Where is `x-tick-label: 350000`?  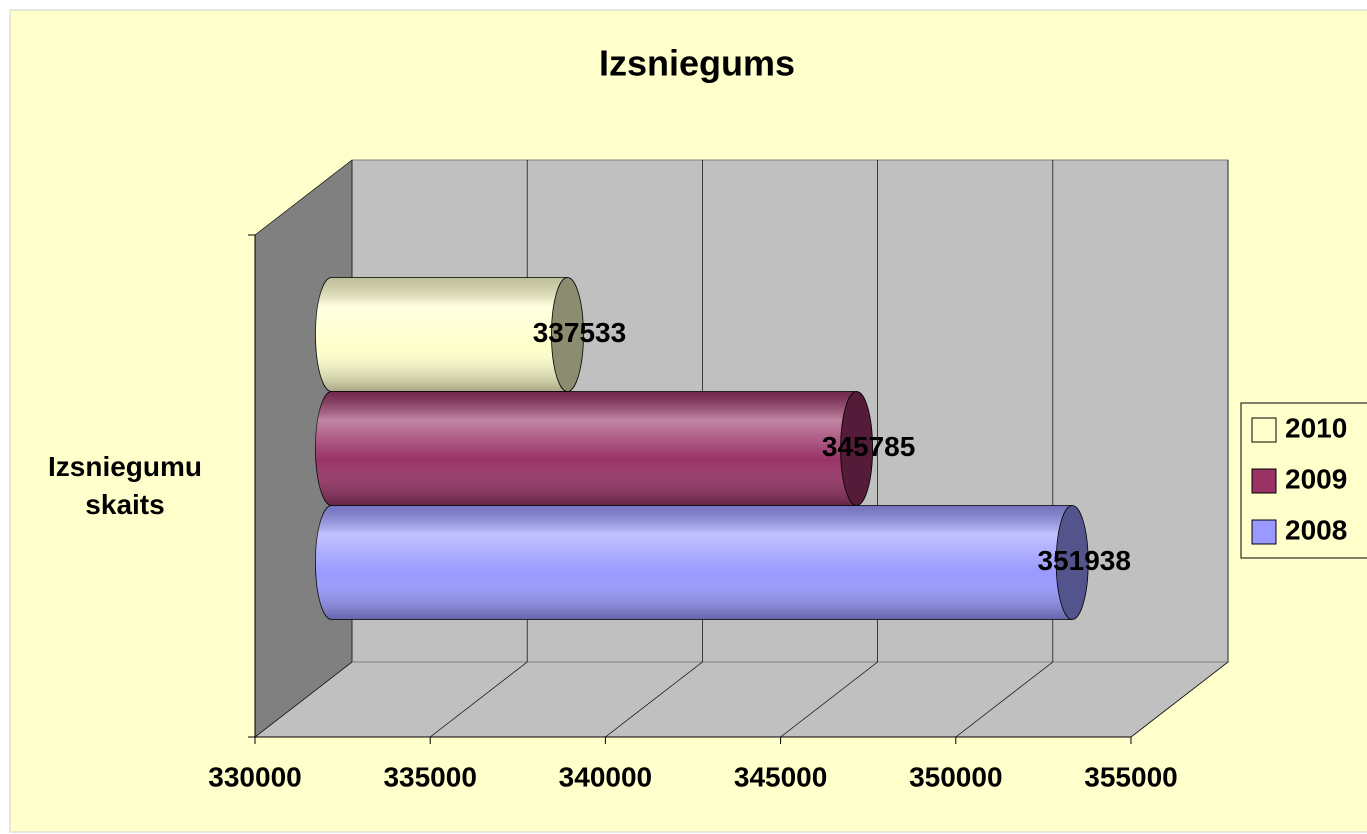
x-tick-label: 350000 is located at coordinates (955, 776).